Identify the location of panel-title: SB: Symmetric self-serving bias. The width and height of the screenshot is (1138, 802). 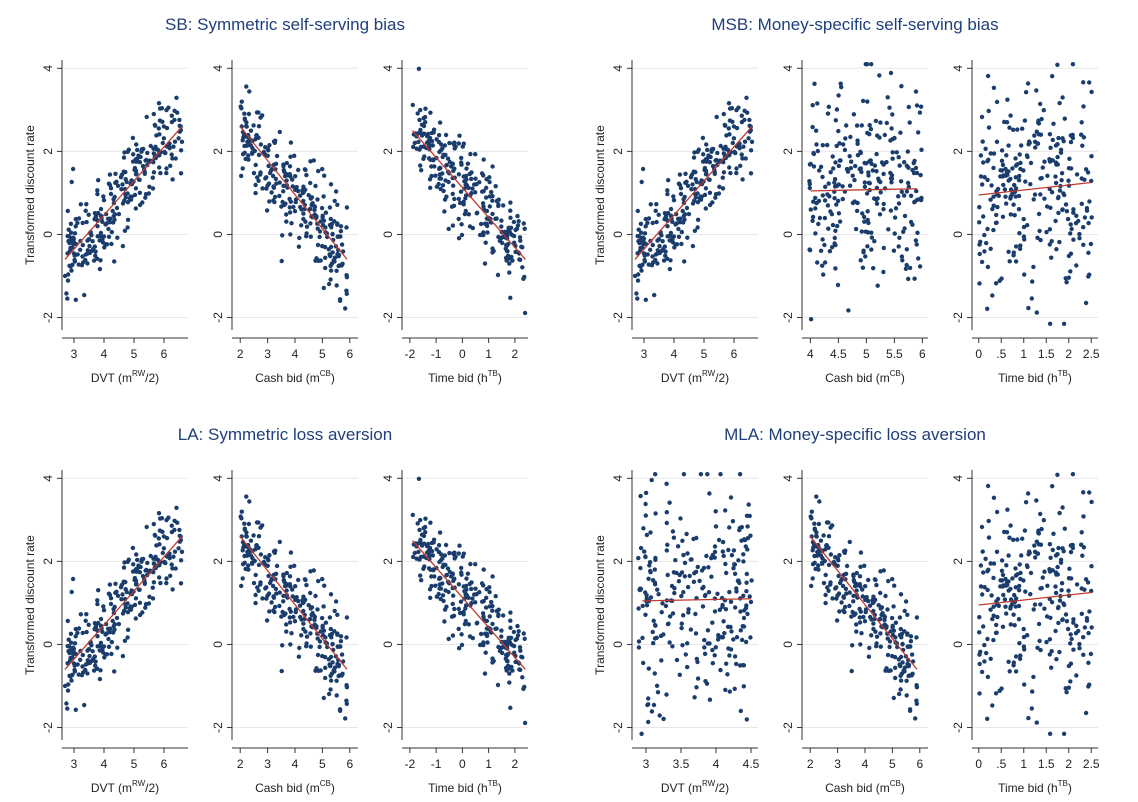
(285, 24).